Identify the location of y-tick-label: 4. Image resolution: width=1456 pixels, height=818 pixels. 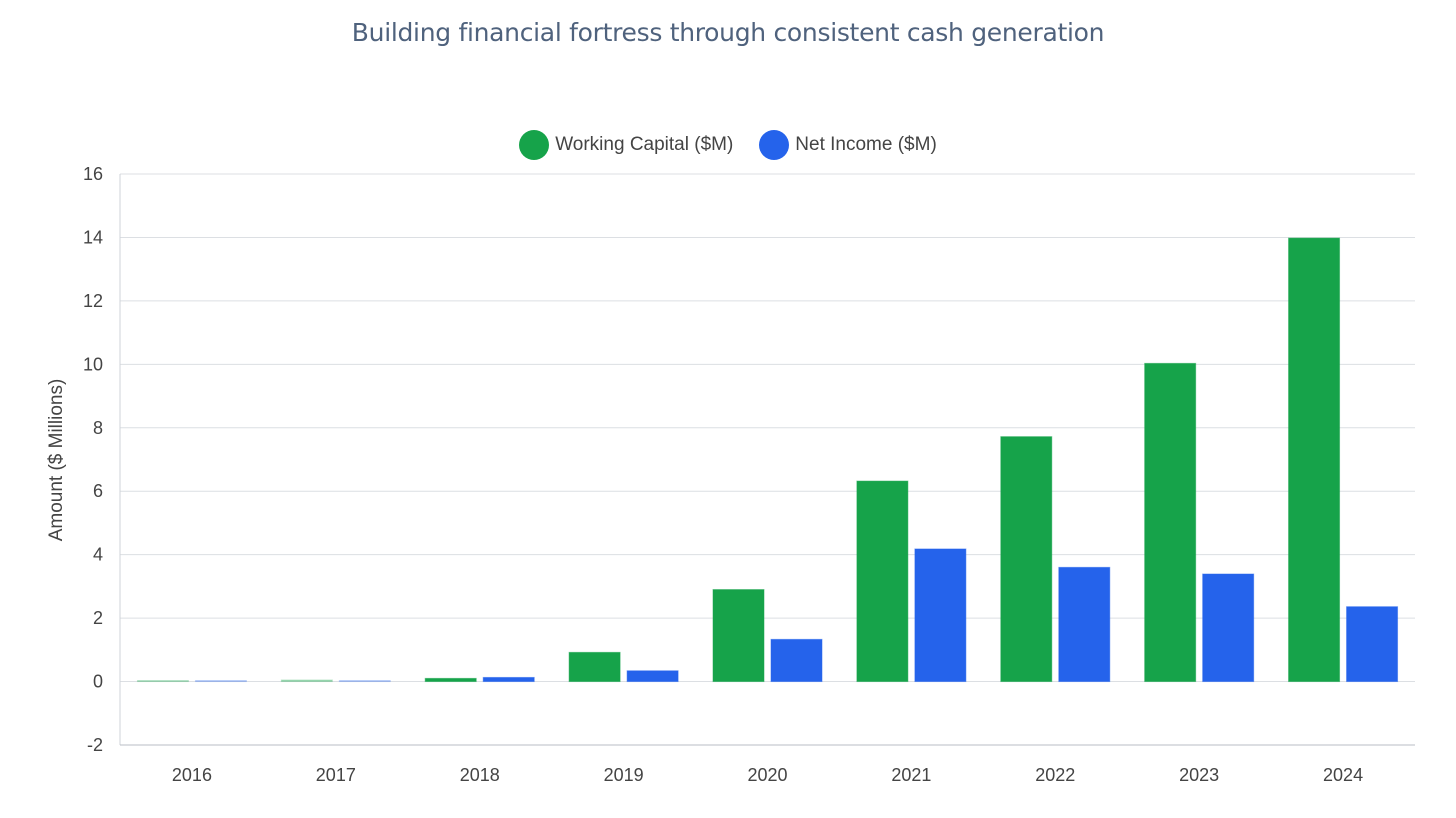
(98, 555).